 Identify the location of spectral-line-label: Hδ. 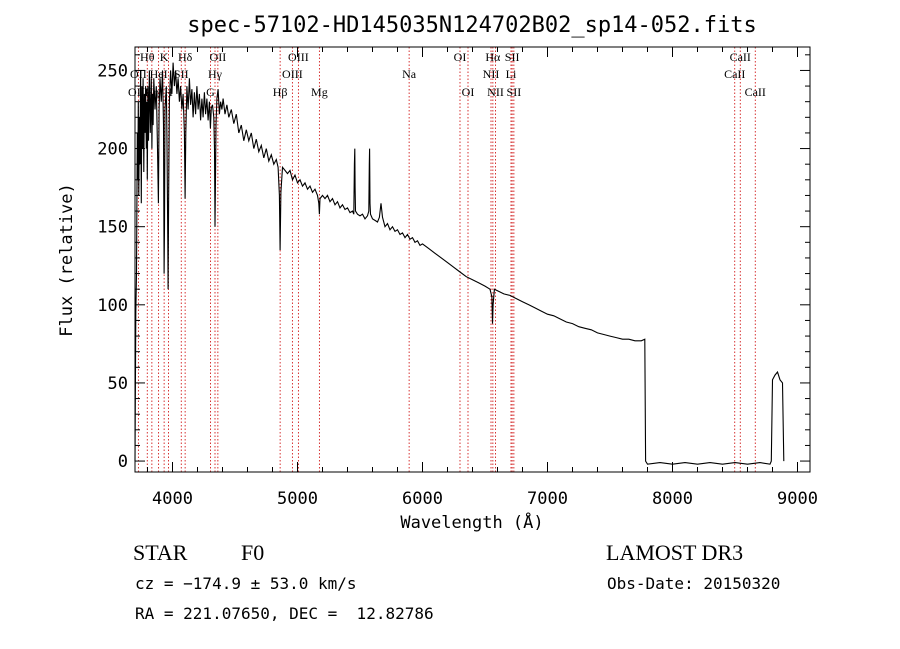
(185, 57).